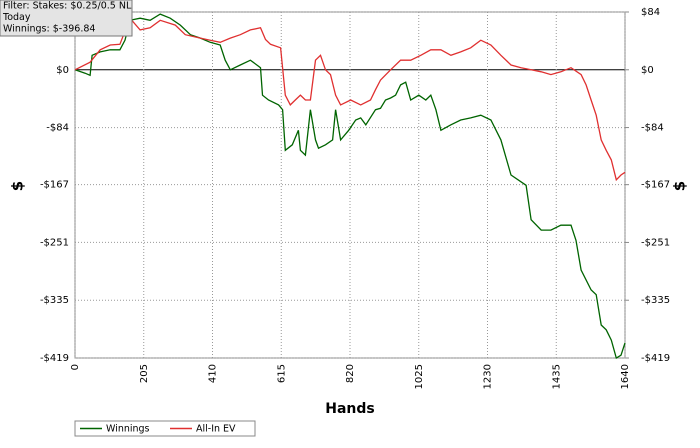  What do you see at coordinates (213, 373) in the screenshot?
I see `x-tick-label: 410` at bounding box center [213, 373].